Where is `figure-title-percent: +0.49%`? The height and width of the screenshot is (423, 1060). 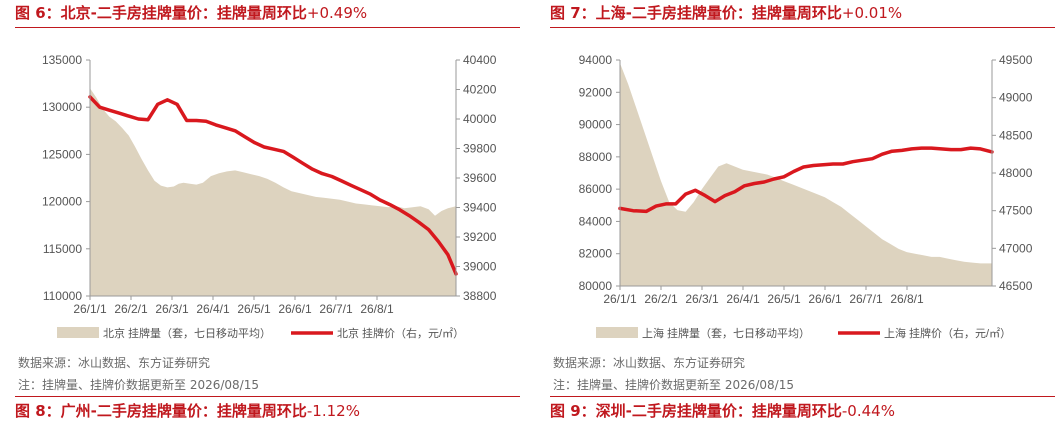 figure-title-percent: +0.49% is located at coordinates (337, 13).